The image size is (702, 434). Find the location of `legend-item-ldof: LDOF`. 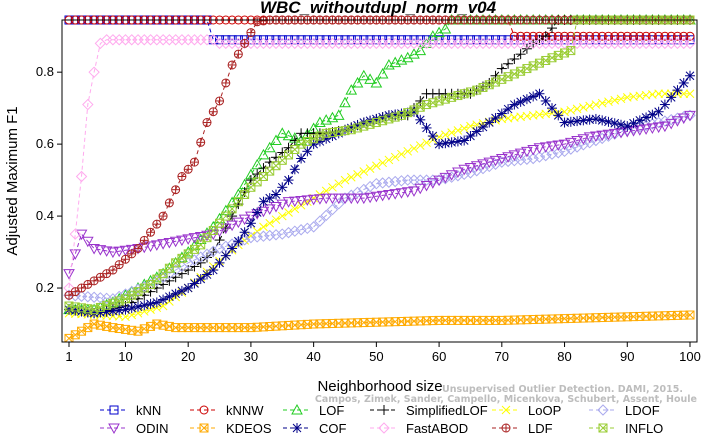

legend-item-ldof: LDOF is located at coordinates (624, 410).